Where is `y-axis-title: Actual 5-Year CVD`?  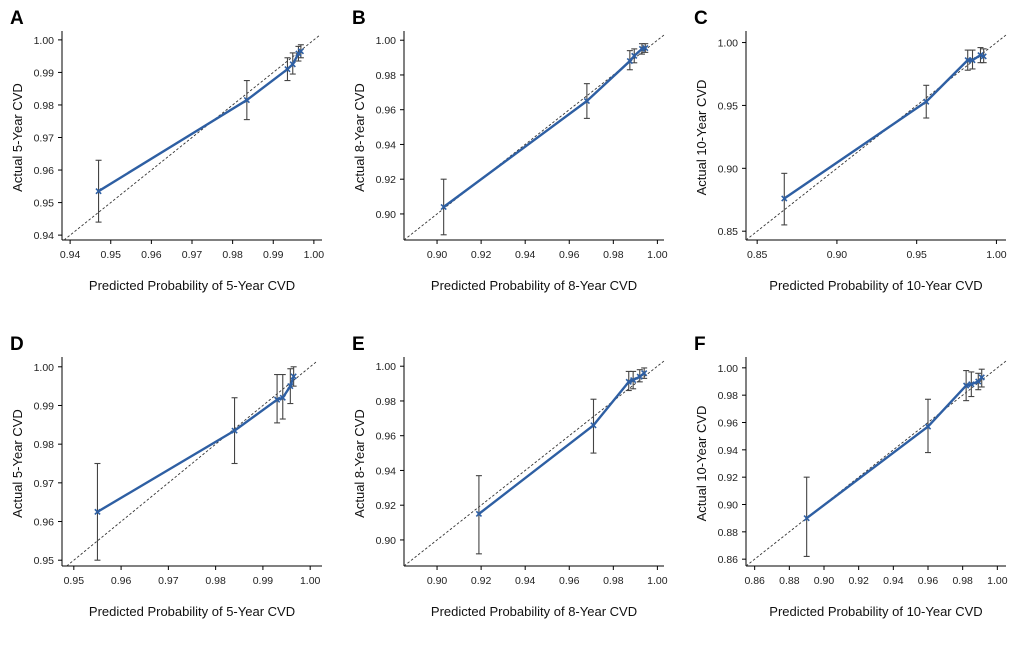
y-axis-title: Actual 5-Year CVD is located at coordinates (17, 463).